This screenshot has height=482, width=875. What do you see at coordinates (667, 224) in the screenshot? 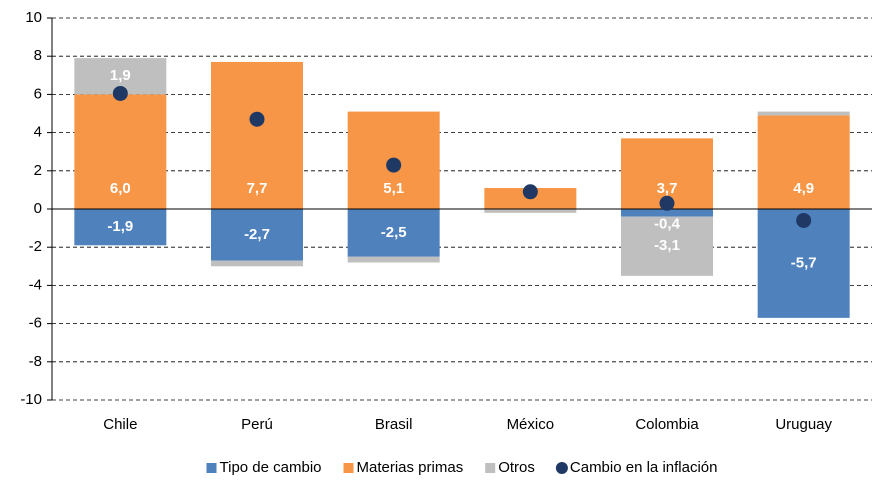
I see `data-label: -0,4` at bounding box center [667, 224].